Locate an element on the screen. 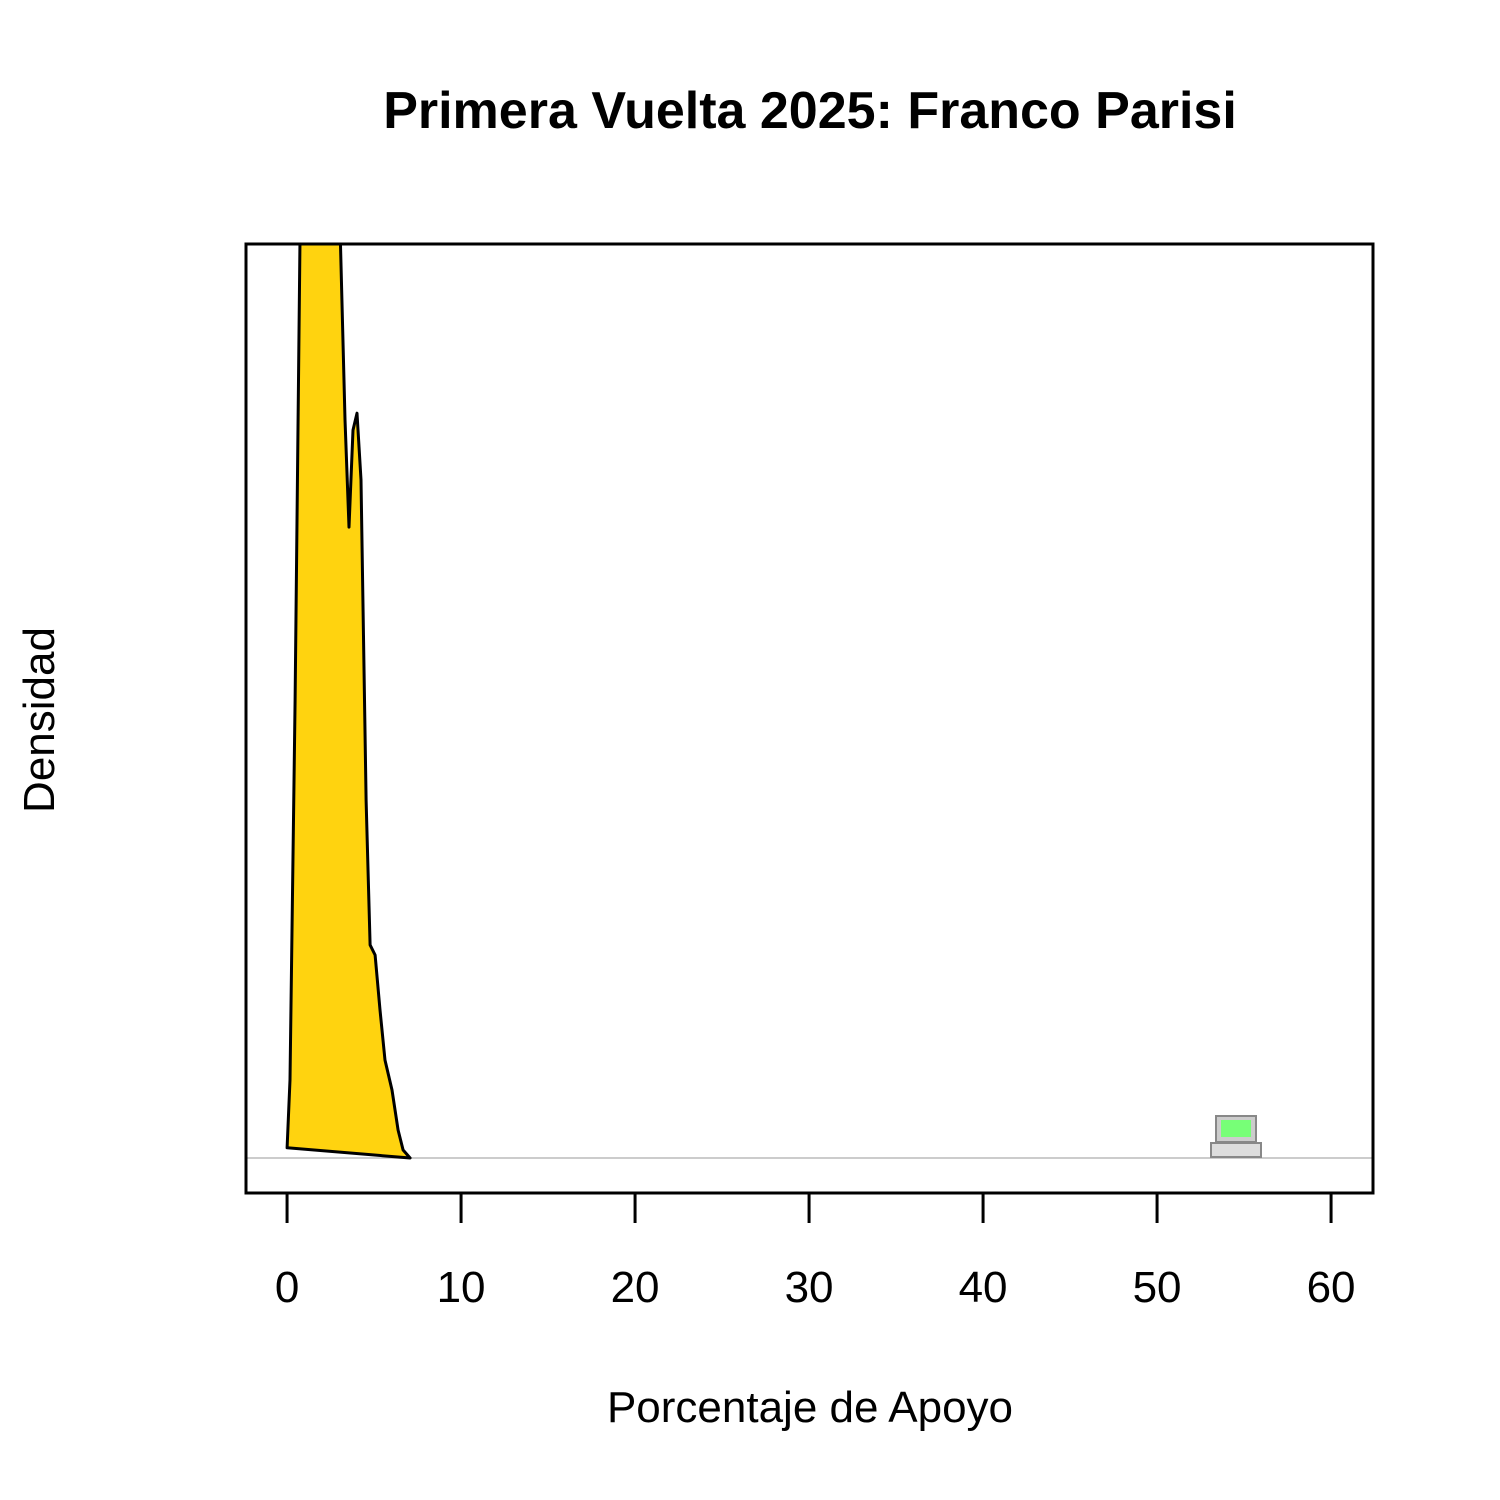 This screenshot has width=1500, height=1500. x-tick-label: 50 is located at coordinates (1157, 1287).